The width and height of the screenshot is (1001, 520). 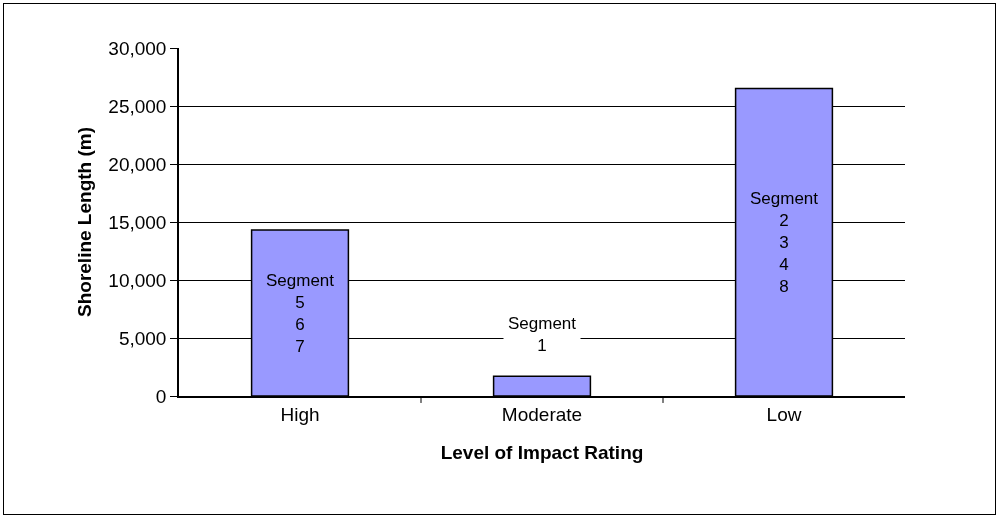 What do you see at coordinates (137, 48) in the screenshot?
I see `y-tick-label: 30,000` at bounding box center [137, 48].